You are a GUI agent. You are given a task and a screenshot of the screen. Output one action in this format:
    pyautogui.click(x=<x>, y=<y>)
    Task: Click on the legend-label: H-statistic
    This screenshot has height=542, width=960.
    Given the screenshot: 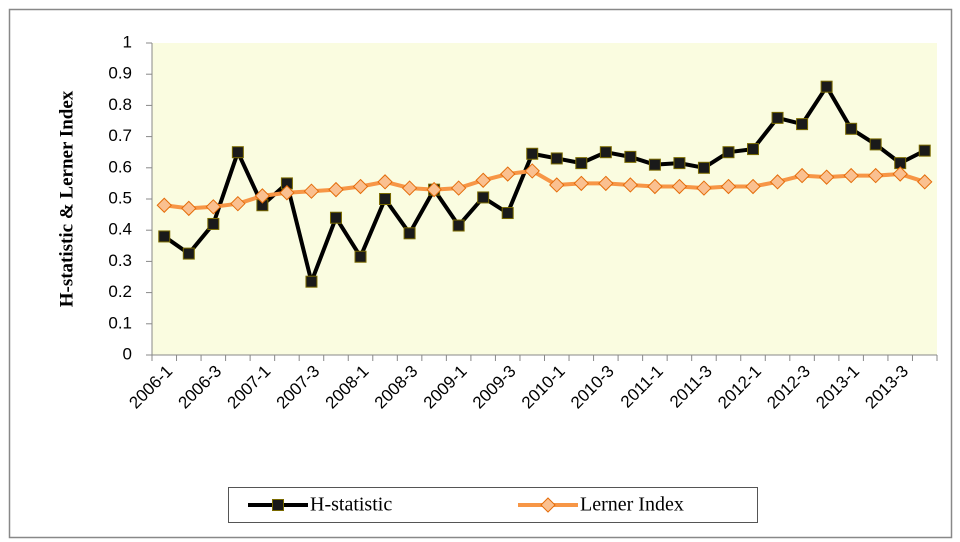 What is the action you would take?
    pyautogui.click(x=351, y=505)
    